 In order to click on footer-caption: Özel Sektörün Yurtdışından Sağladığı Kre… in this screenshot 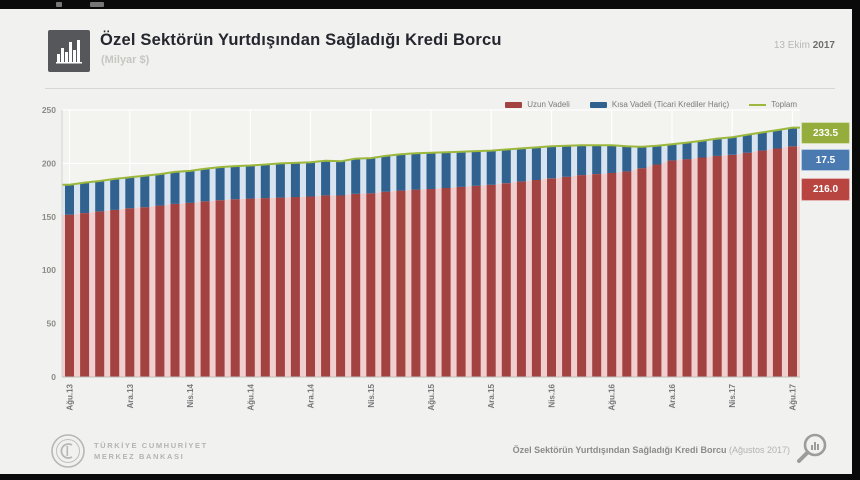, I will do `click(651, 450)`.